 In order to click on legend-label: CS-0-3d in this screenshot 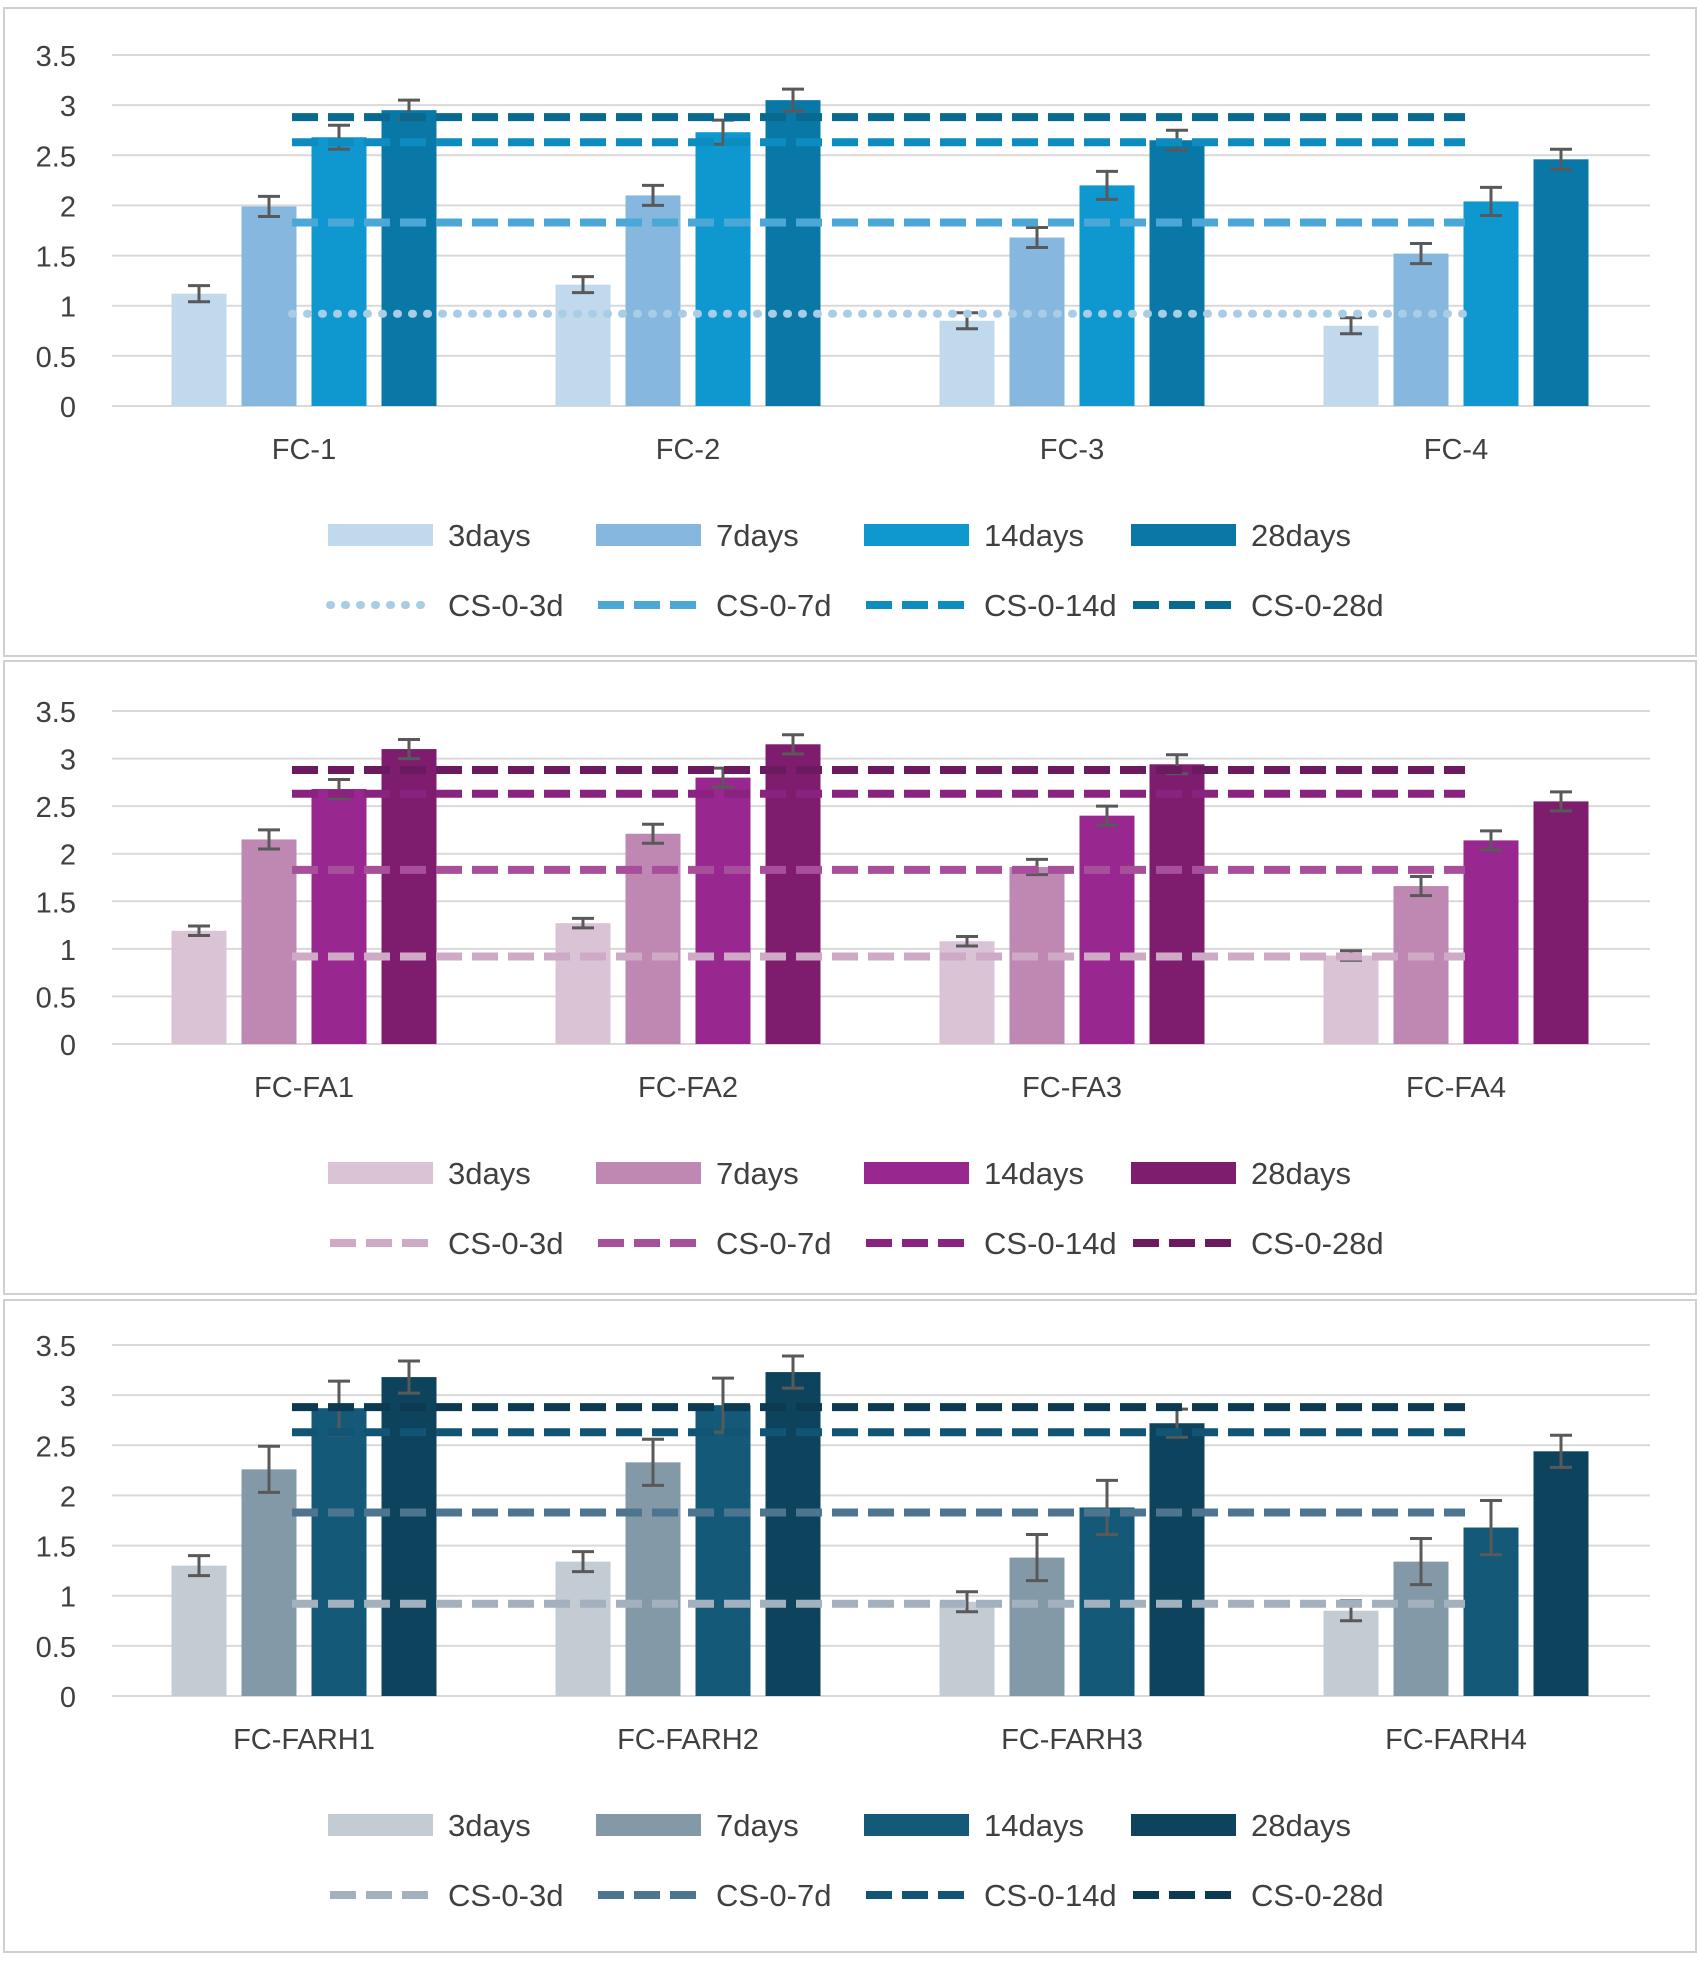, I will do `click(505, 1243)`.